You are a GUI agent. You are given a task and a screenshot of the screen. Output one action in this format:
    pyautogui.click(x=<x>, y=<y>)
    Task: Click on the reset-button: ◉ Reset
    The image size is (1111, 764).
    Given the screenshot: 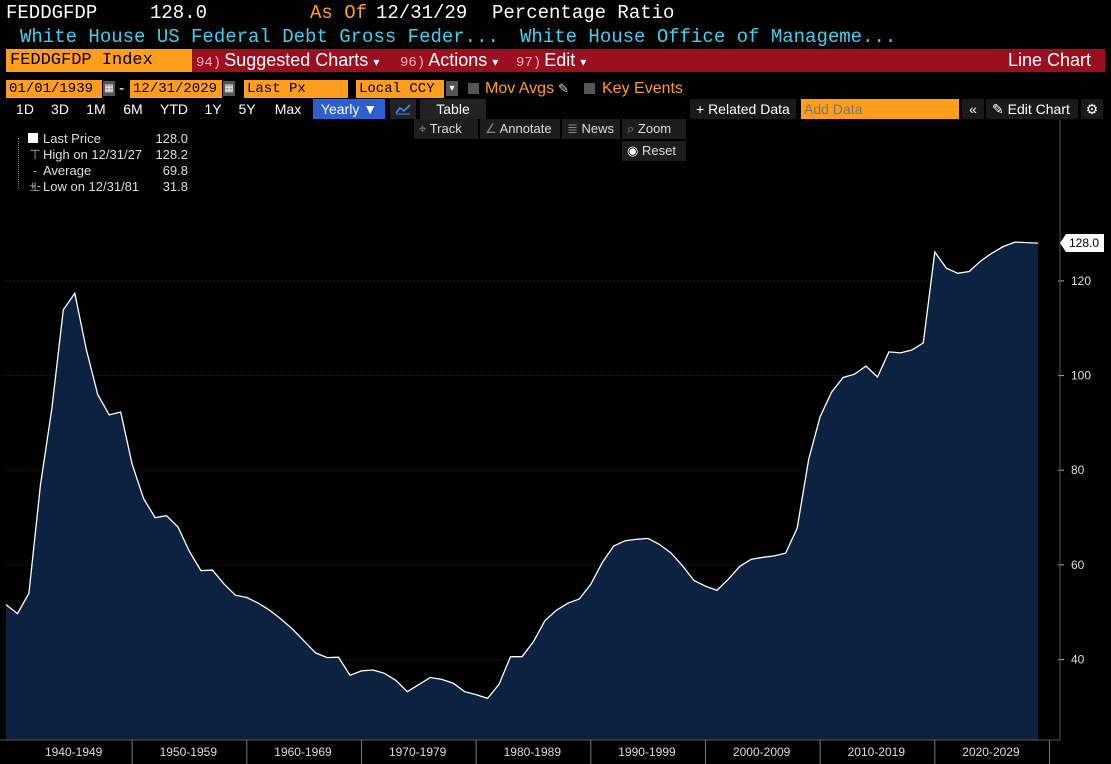 What is the action you would take?
    pyautogui.click(x=654, y=151)
    